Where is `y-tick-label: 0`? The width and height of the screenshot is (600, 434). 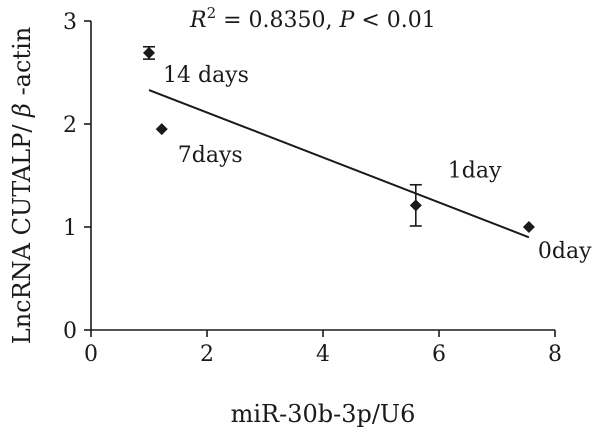 y-tick-label: 0 is located at coordinates (70, 331).